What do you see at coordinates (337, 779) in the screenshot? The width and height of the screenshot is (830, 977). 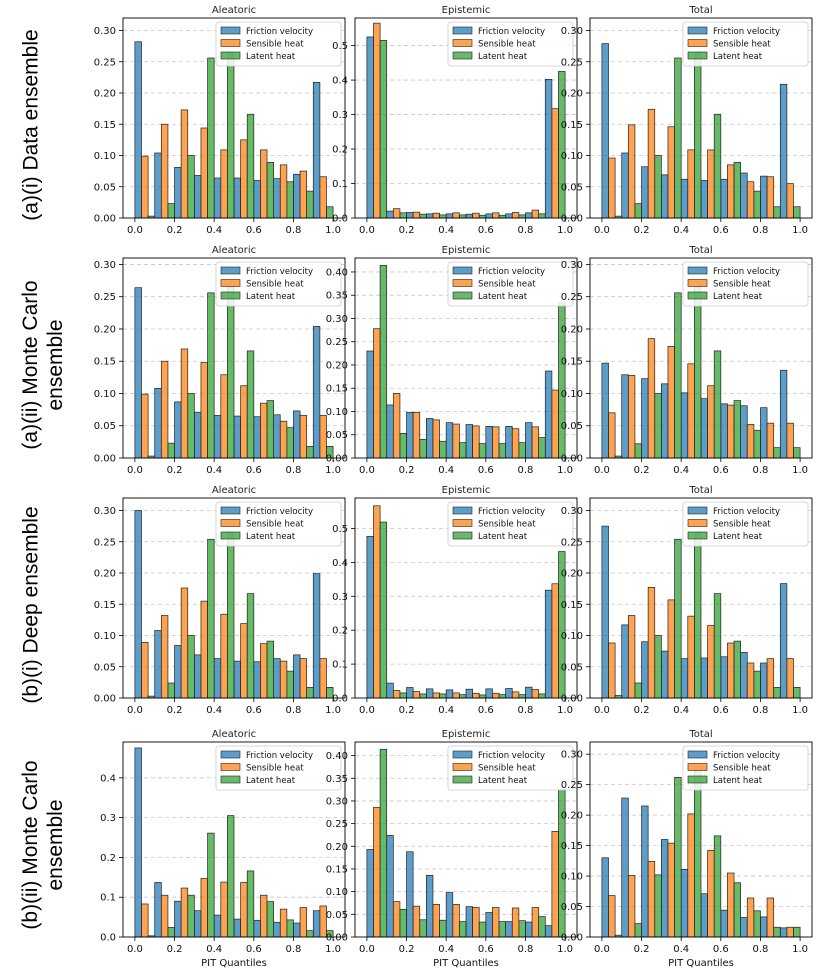 I see `y-tick-label: 0.35` at bounding box center [337, 779].